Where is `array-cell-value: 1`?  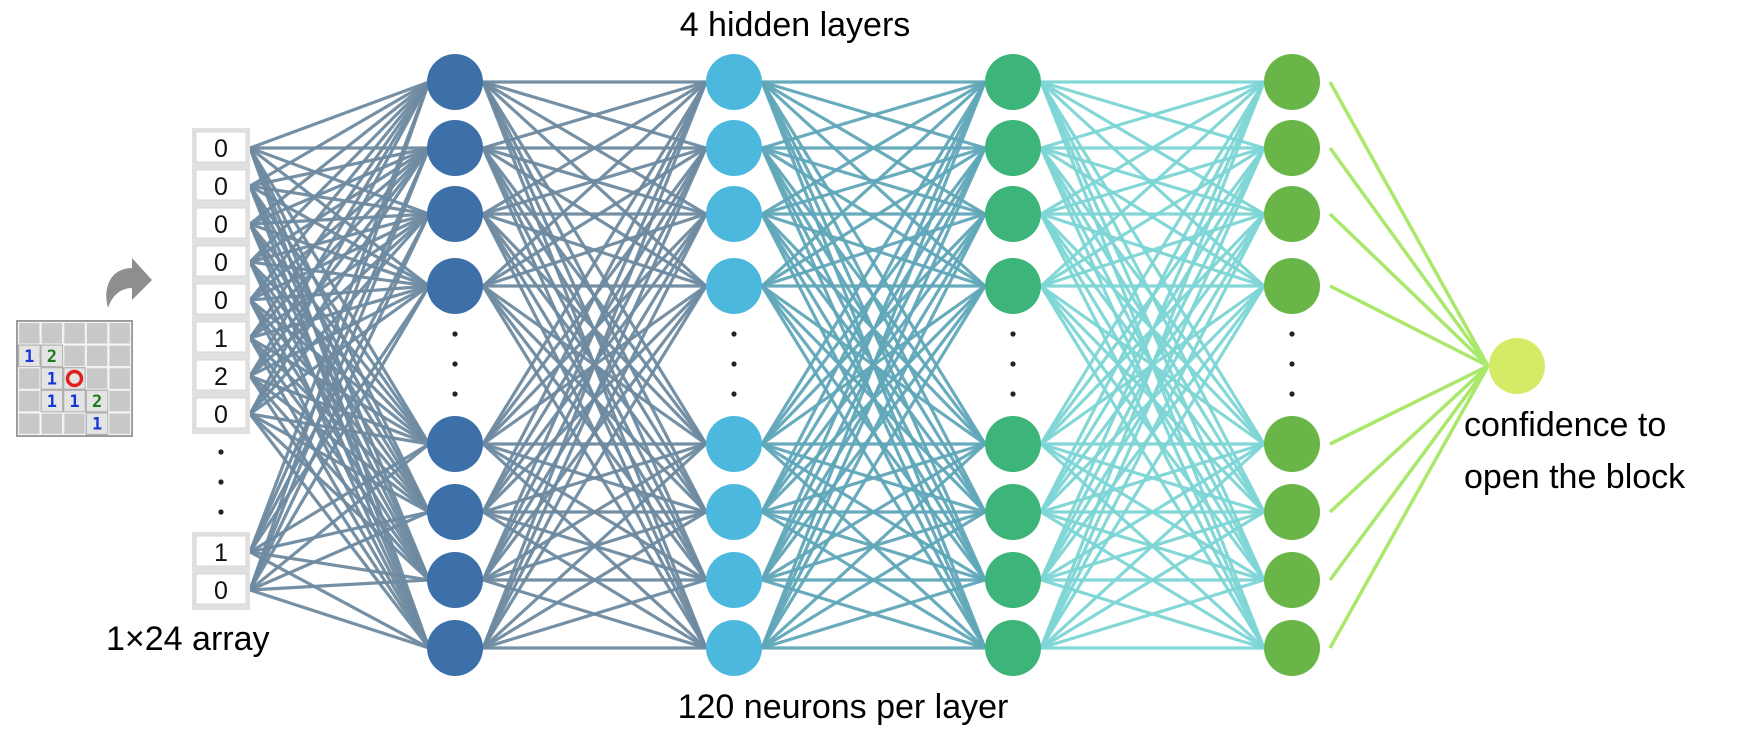
array-cell-value: 1 is located at coordinates (221, 553).